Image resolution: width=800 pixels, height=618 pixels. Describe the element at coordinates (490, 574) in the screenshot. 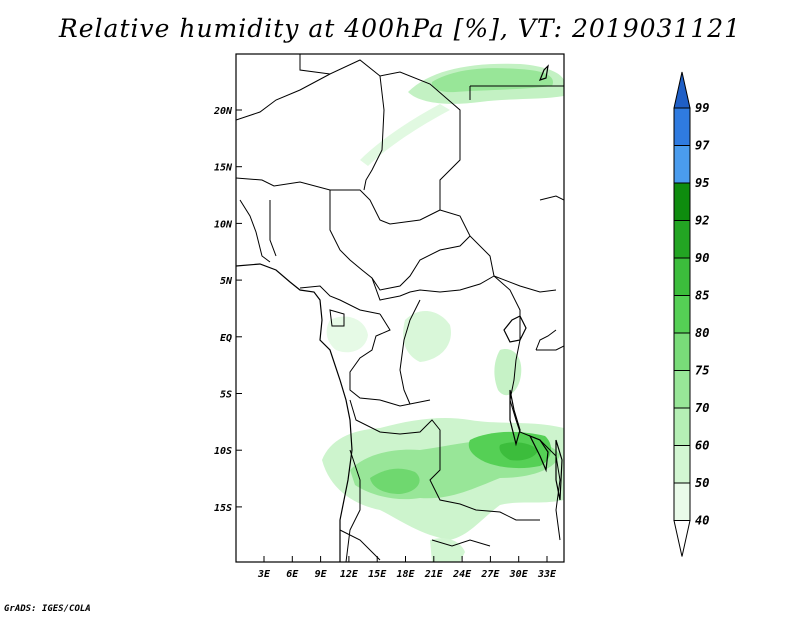

I see `lon-label: 27E` at that location.